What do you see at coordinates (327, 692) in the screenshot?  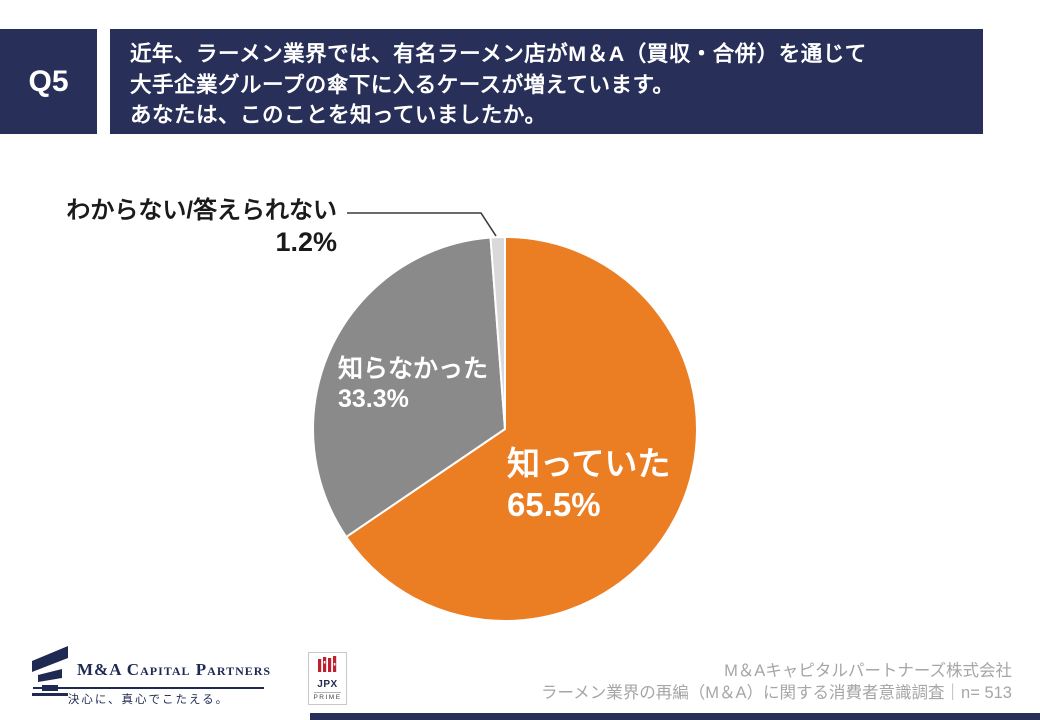 I see `jpx-divider` at bounding box center [327, 692].